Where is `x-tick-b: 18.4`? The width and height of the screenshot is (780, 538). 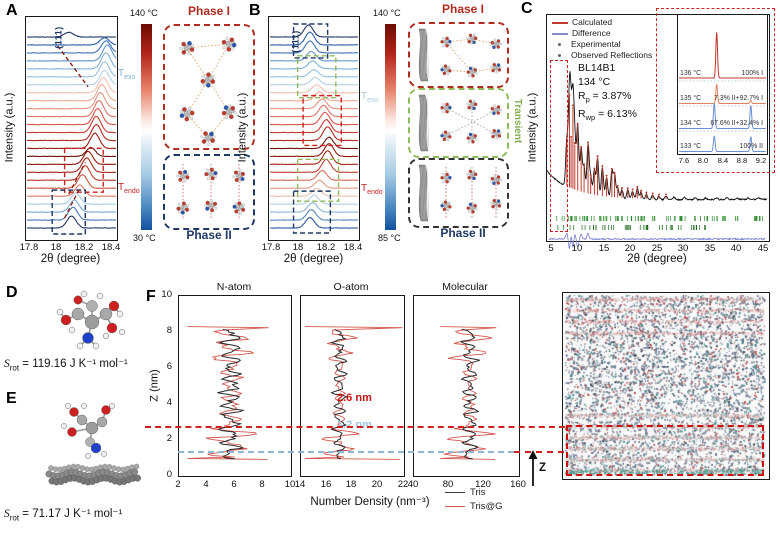 x-tick-b: 18.4 is located at coordinates (353, 247).